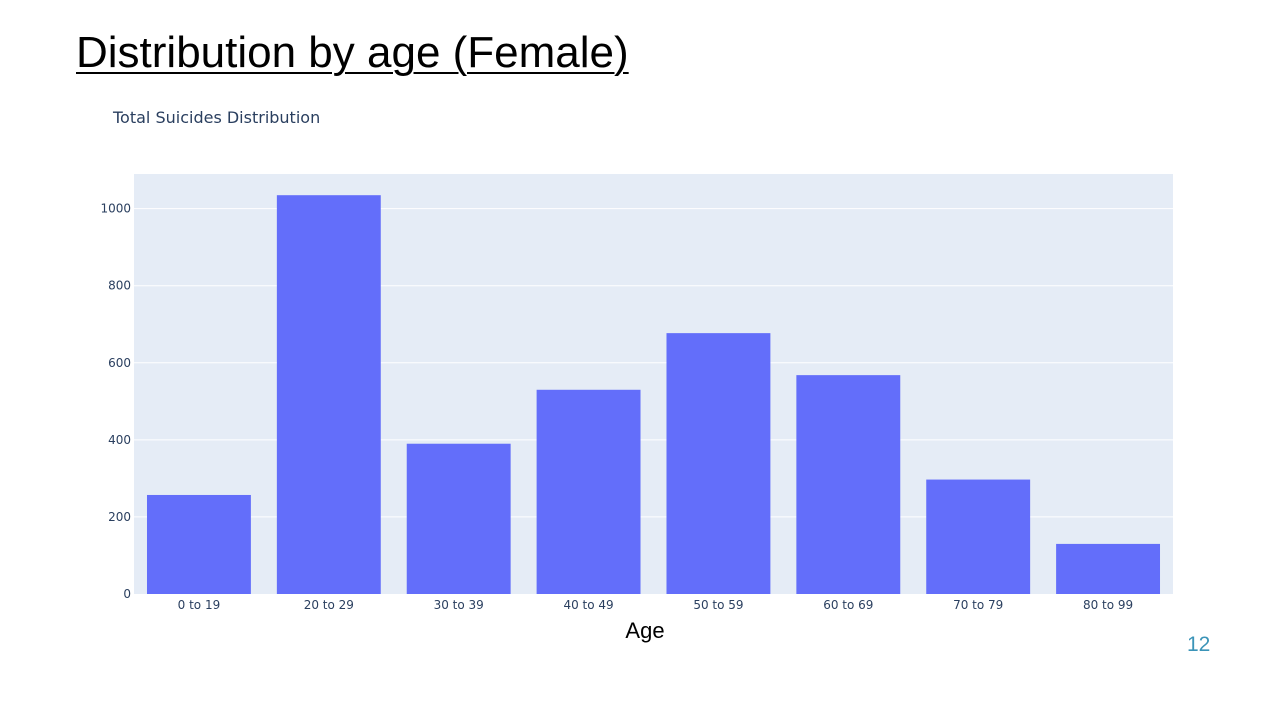 Image resolution: width=1280 pixels, height=720 pixels. I want to click on x-tick-label: 50 to 59, so click(718, 605).